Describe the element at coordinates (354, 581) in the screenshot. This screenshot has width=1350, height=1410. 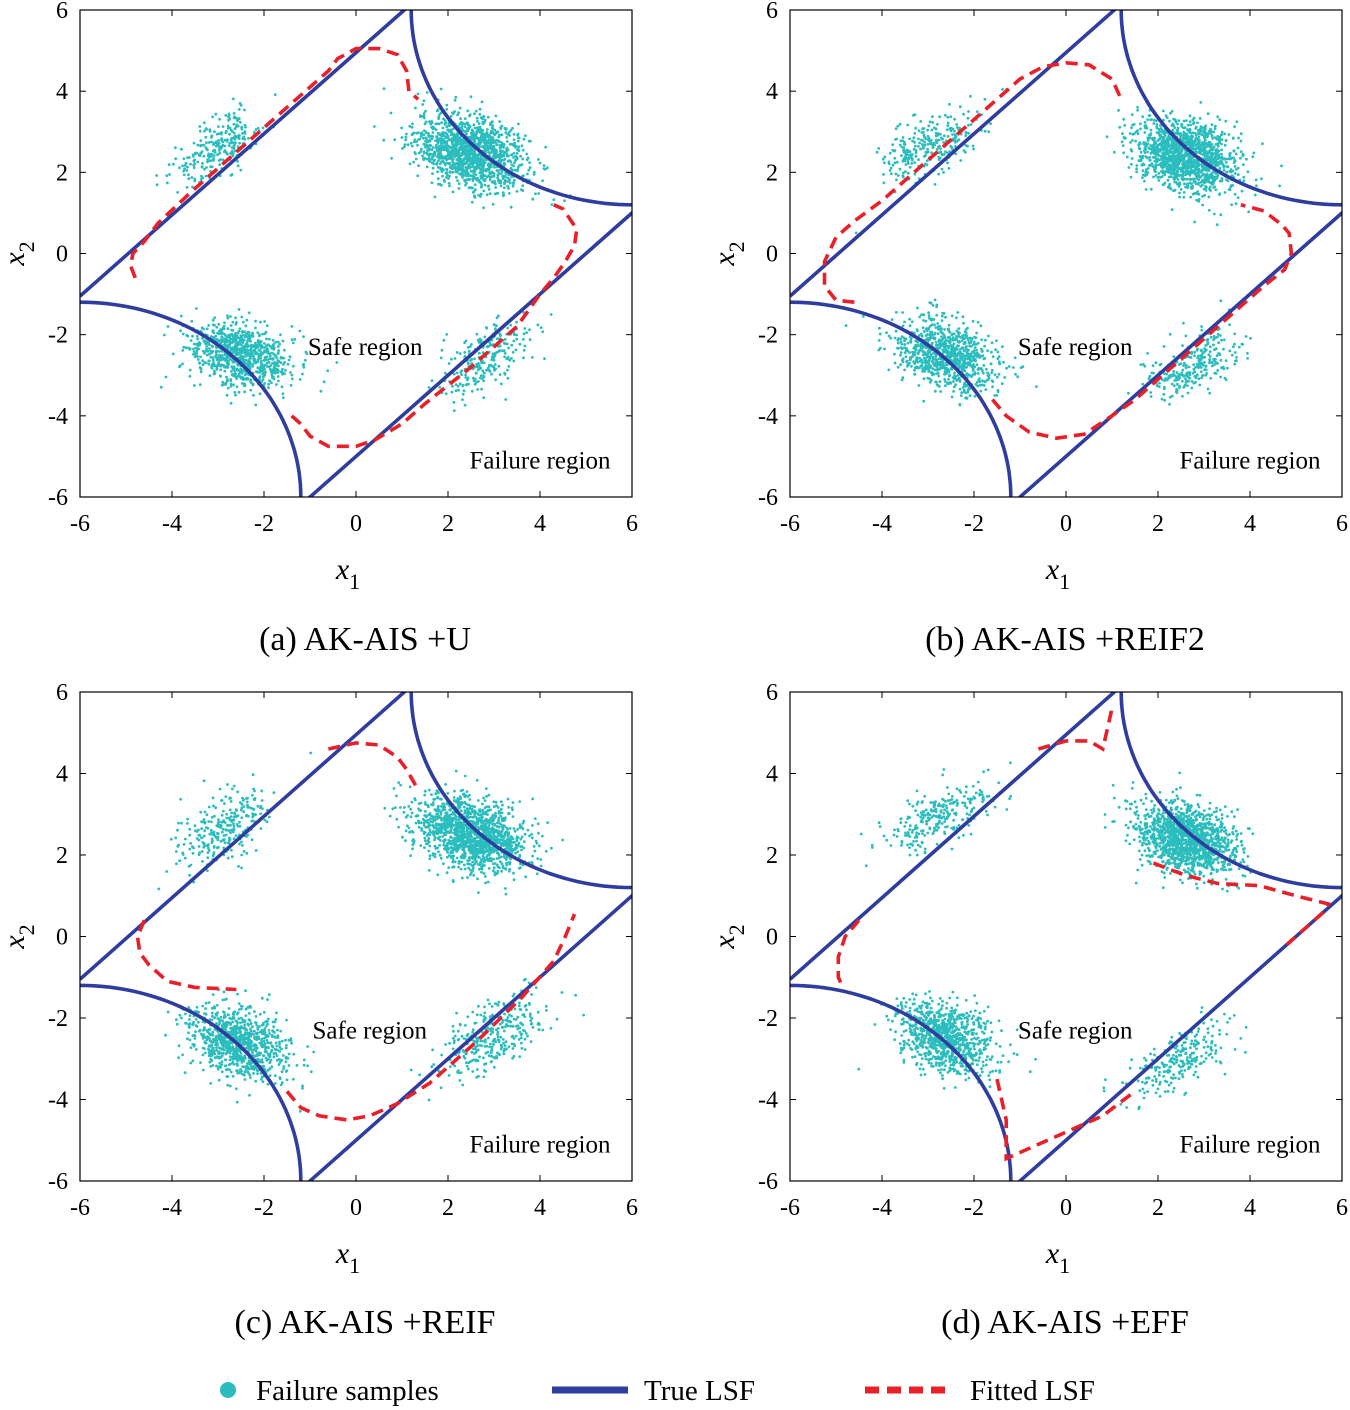
I see `x-axis-label-subscript: 1` at that location.